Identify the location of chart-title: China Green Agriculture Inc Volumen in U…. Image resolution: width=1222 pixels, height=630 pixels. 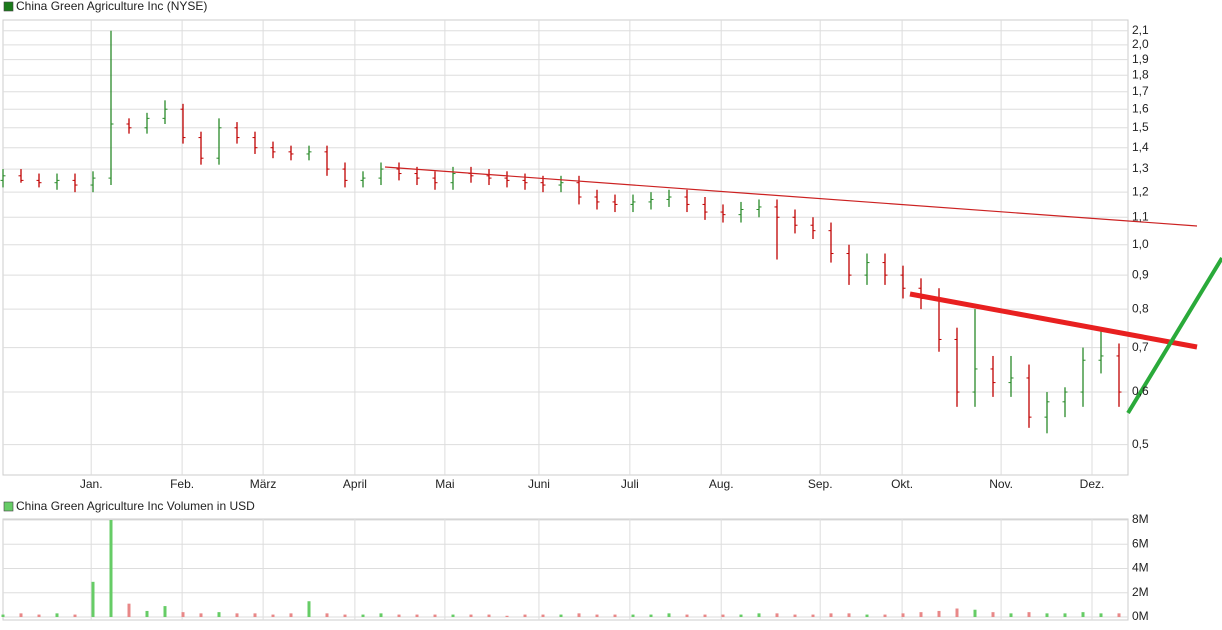
(135, 506).